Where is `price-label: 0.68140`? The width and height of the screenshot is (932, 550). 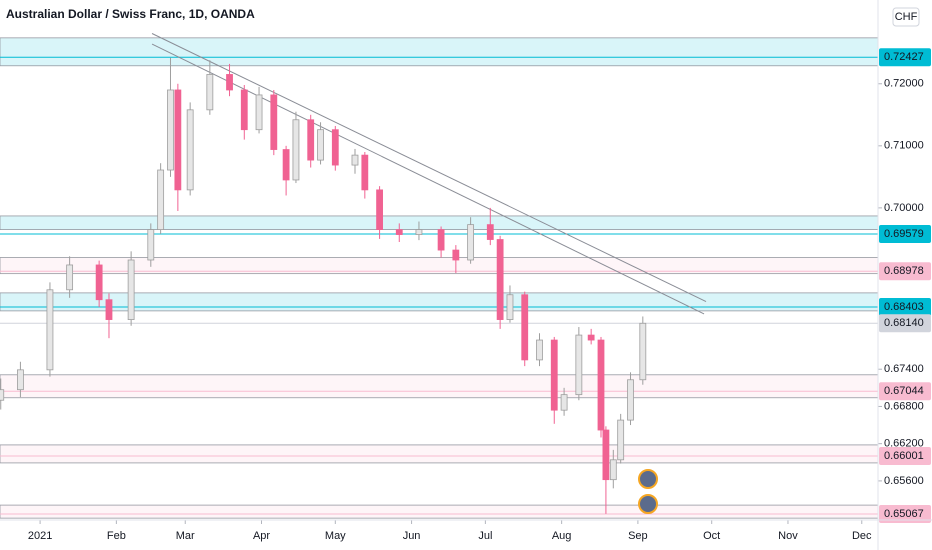
price-label: 0.68140 is located at coordinates (904, 323).